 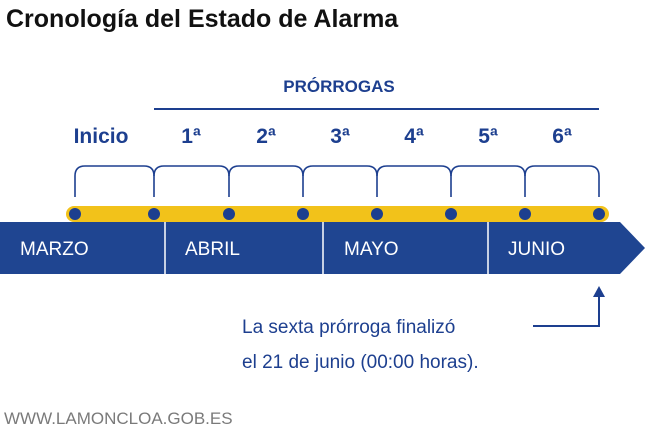 I want to click on dot-end, so click(x=599, y=214).